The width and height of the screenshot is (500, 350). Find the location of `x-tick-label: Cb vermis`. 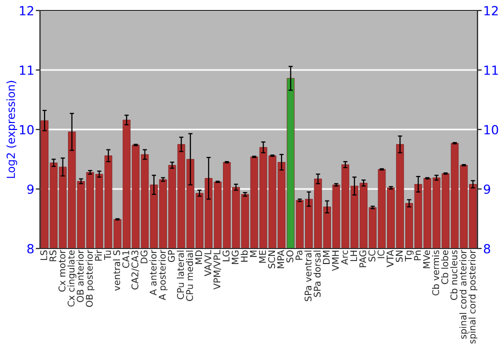

x-tick-label: Cb vermis is located at coordinates (436, 273).